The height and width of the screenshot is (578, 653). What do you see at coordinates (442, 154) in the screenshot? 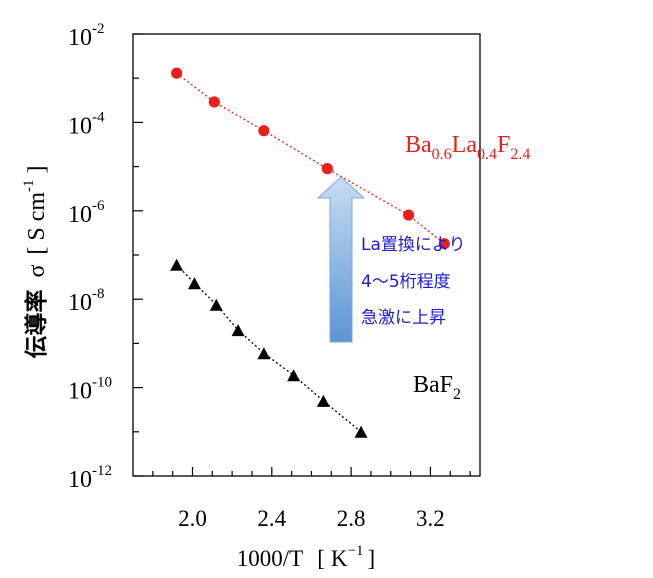
I see `series-label-part: 0.6` at bounding box center [442, 154].